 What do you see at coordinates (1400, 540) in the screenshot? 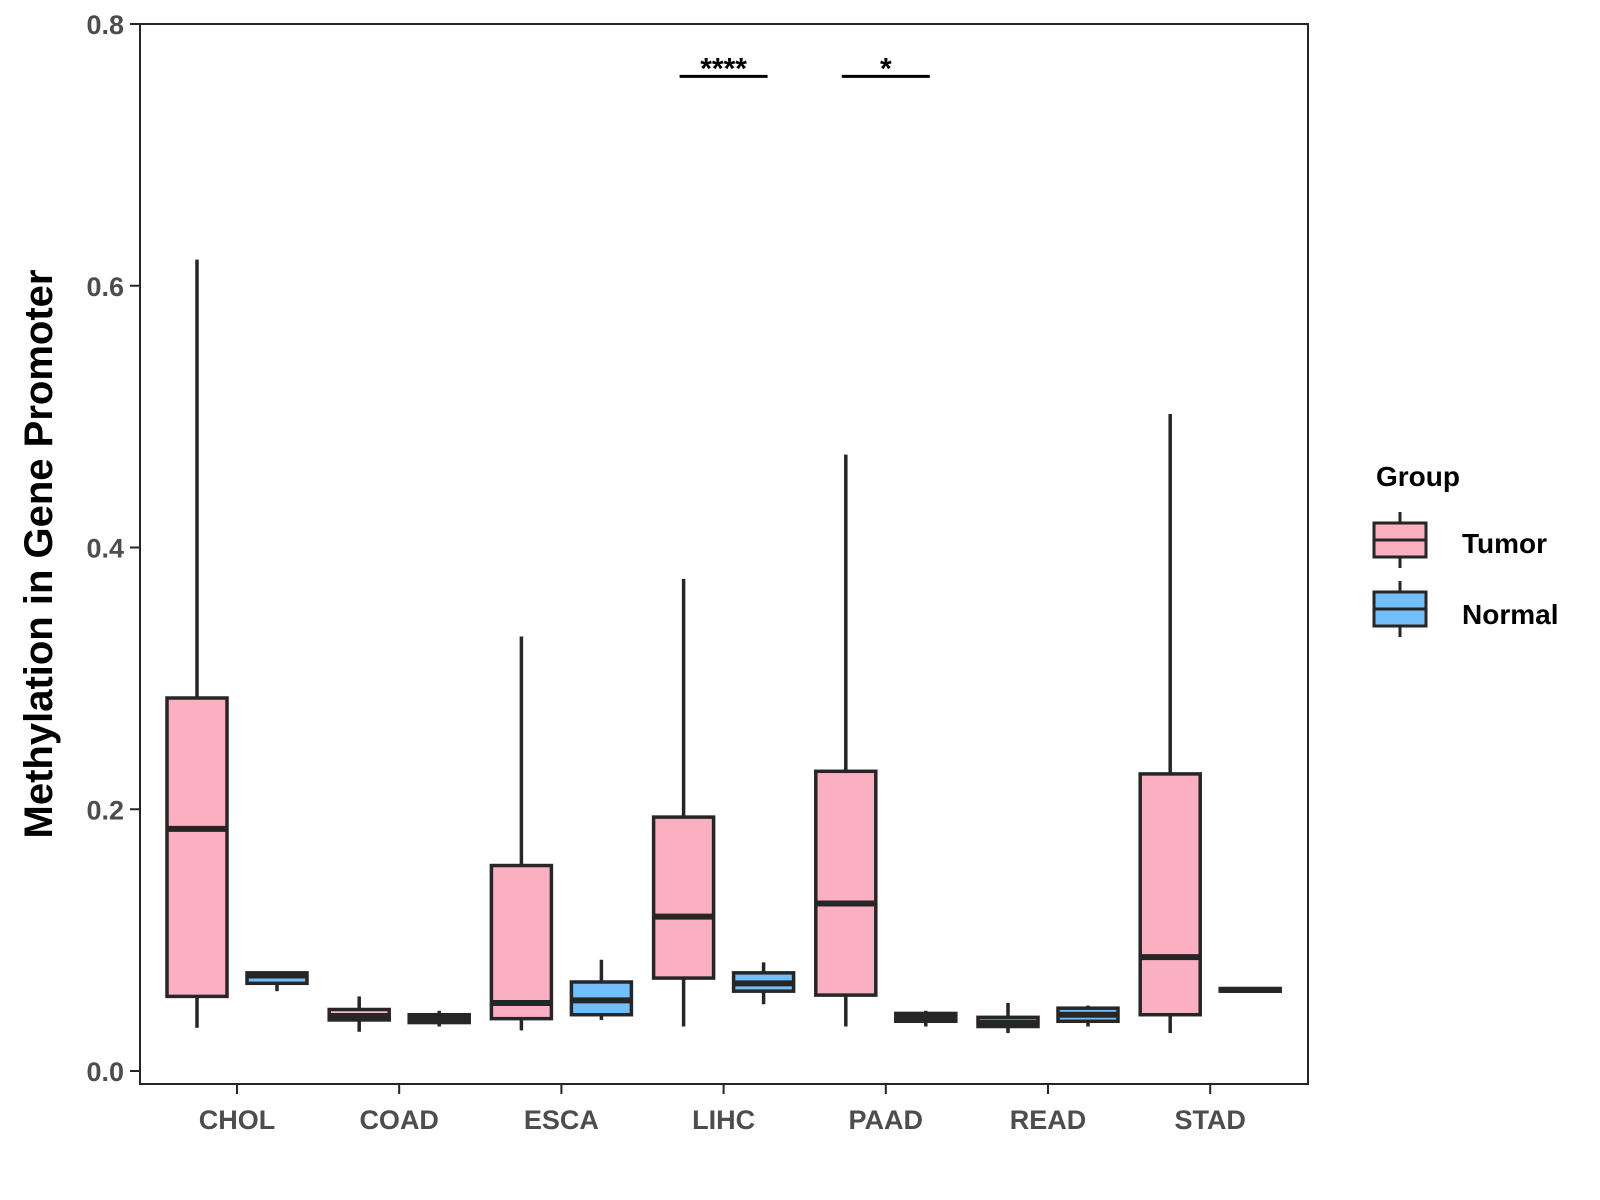
I see `legend-key-tumor` at bounding box center [1400, 540].